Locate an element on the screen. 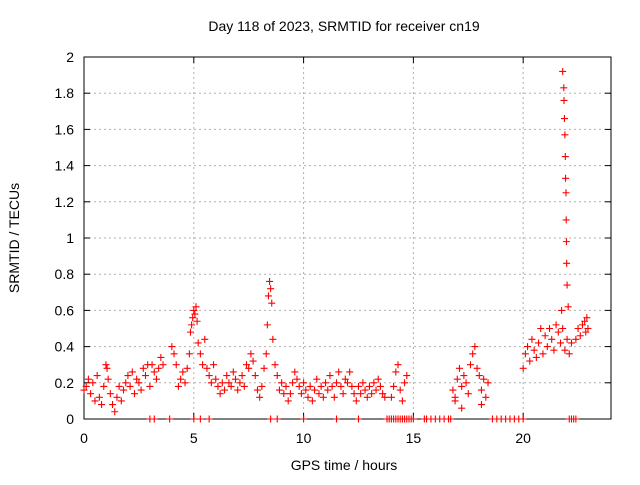  y-tick-label: 0.4 is located at coordinates (65, 347).